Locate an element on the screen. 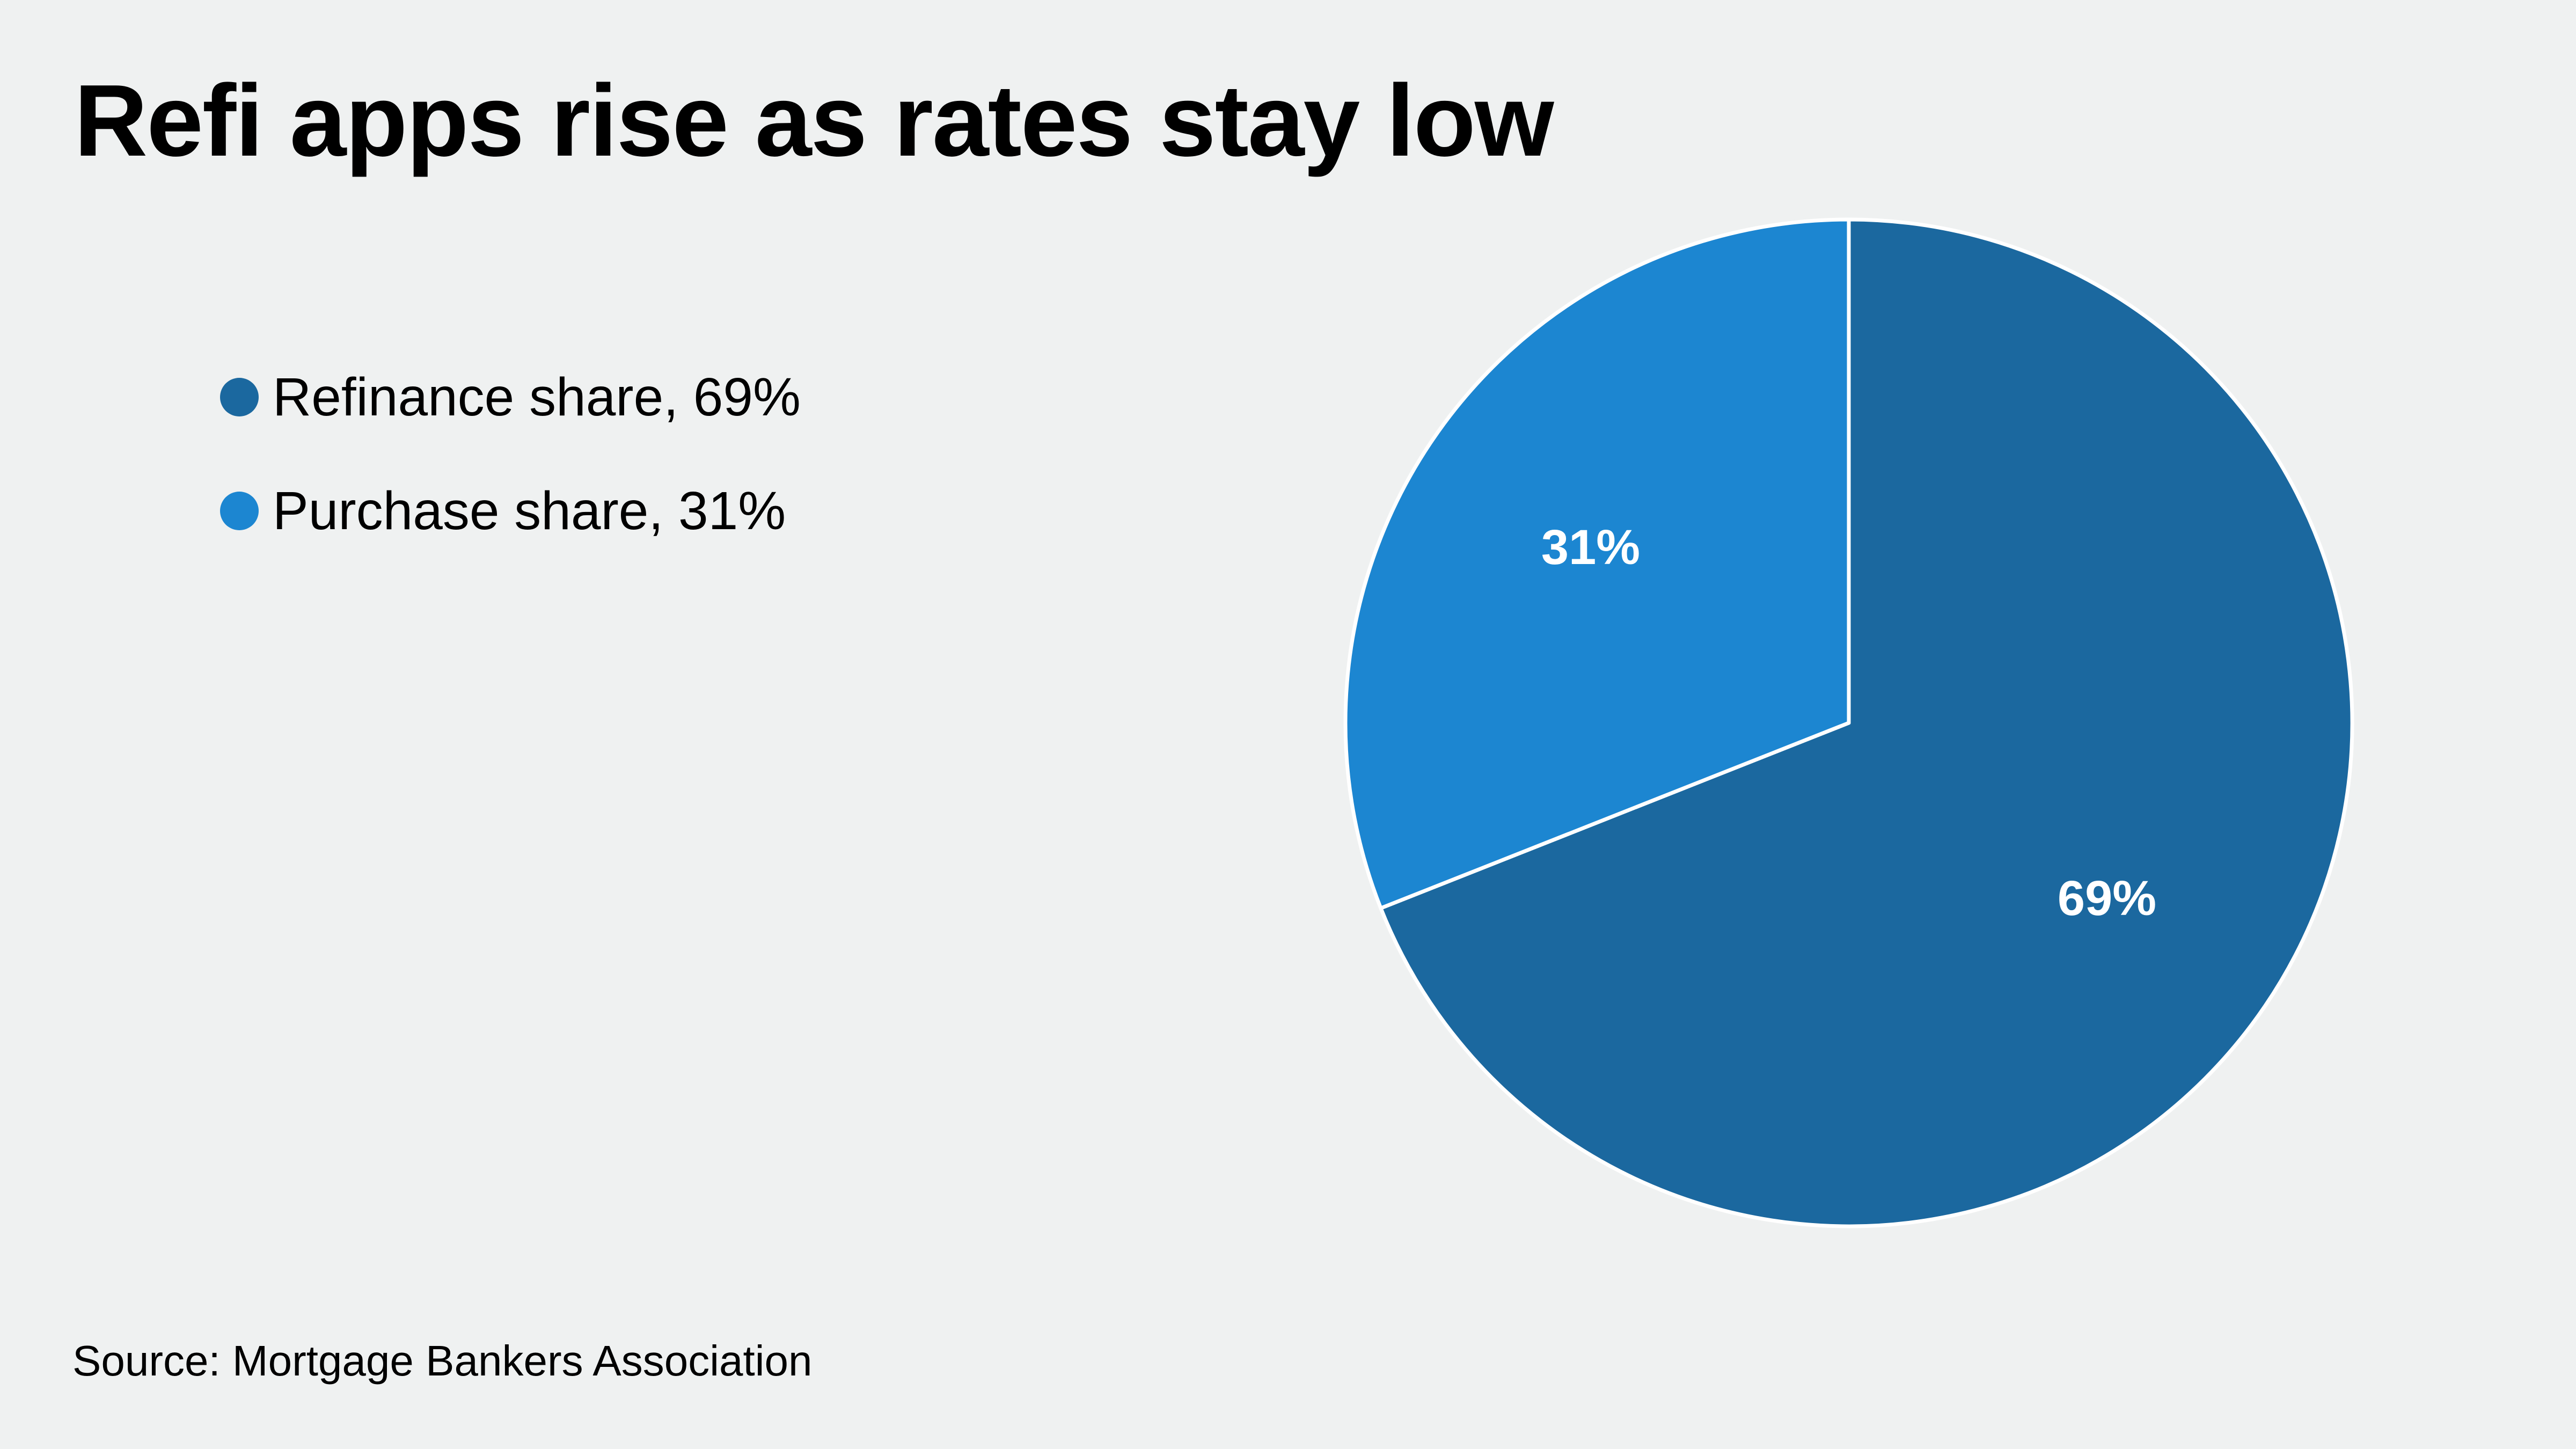 This screenshot has width=2576, height=1449. legend-label-purchase: Purchase share, 31% is located at coordinates (529, 510).